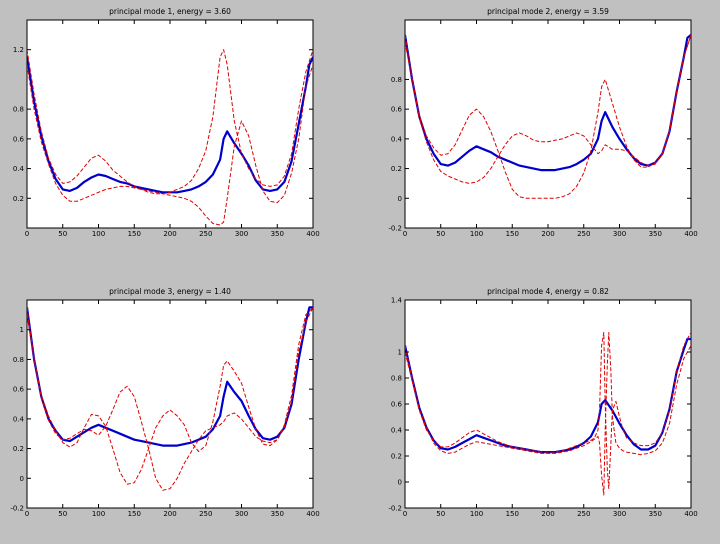  Describe the element at coordinates (241, 514) in the screenshot. I see `x-tick-label-3-6: 300` at that location.